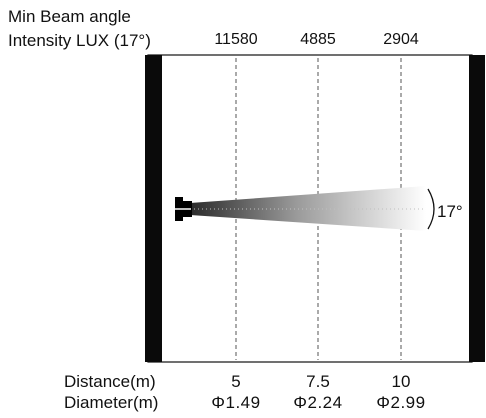 The image size is (486, 418). Describe the element at coordinates (401, 39) in the screenshot. I see `lux-value-3: 2904` at that location.